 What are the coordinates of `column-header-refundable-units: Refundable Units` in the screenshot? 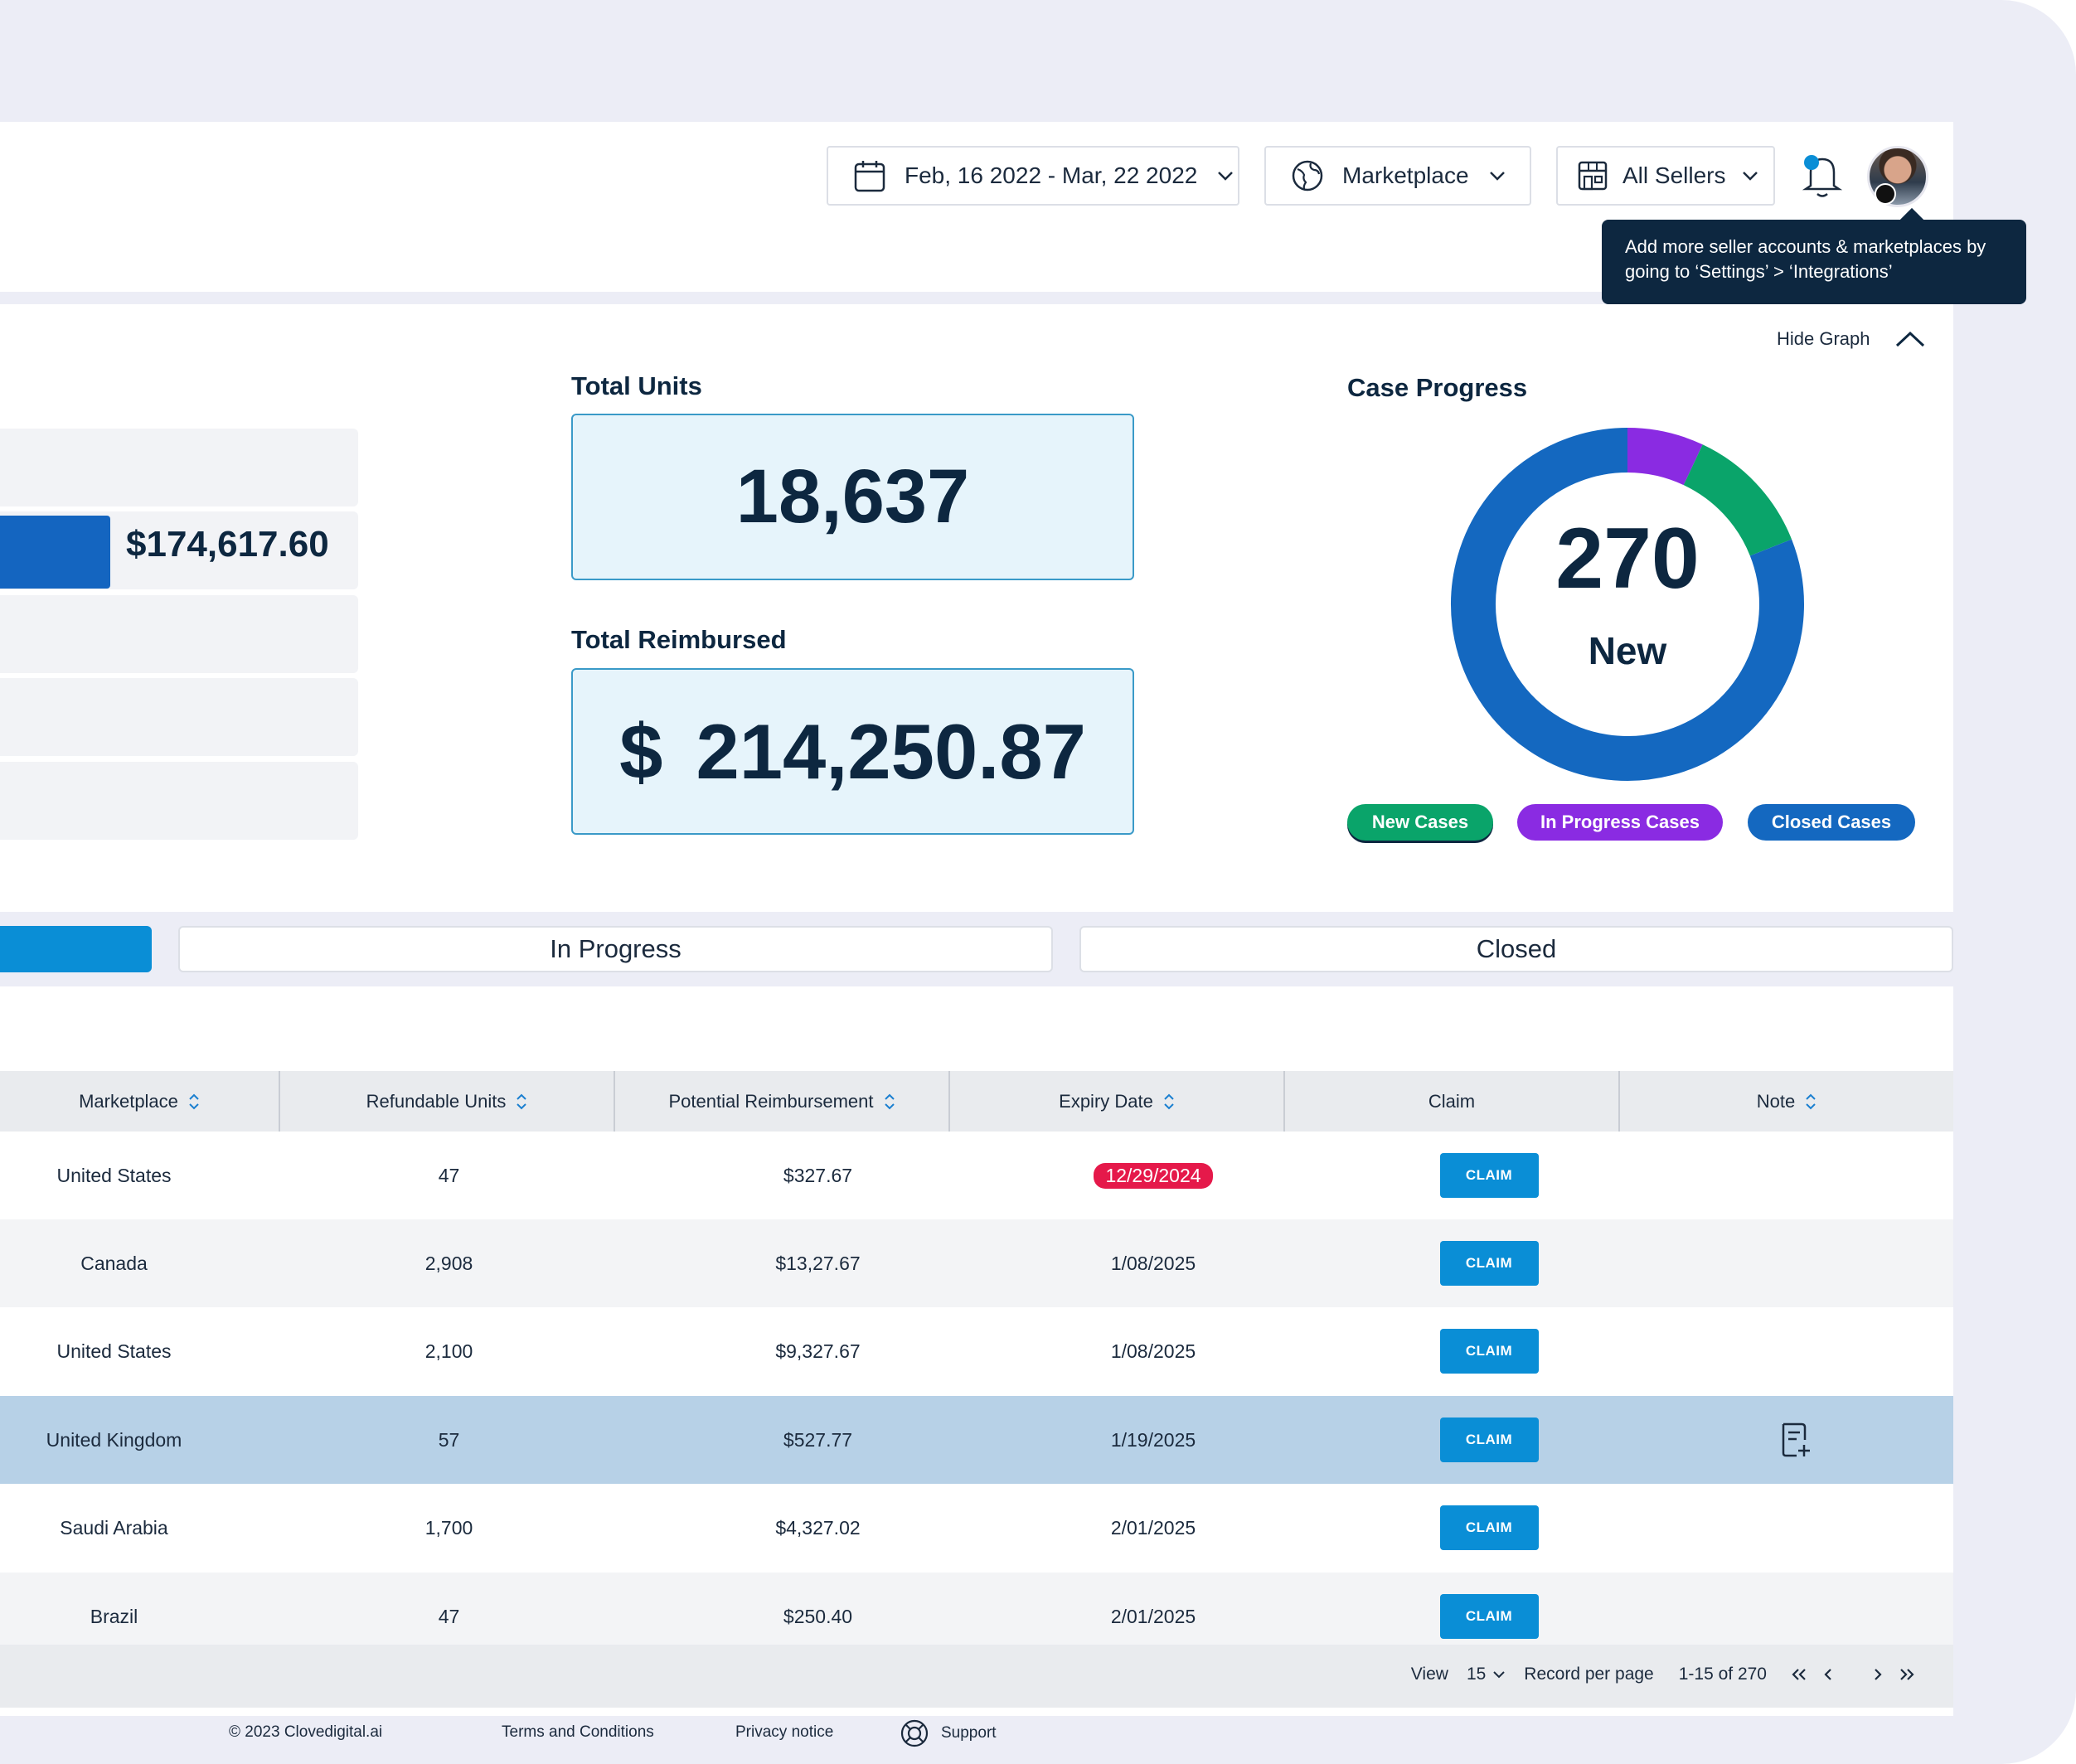 It's located at (447, 1101).